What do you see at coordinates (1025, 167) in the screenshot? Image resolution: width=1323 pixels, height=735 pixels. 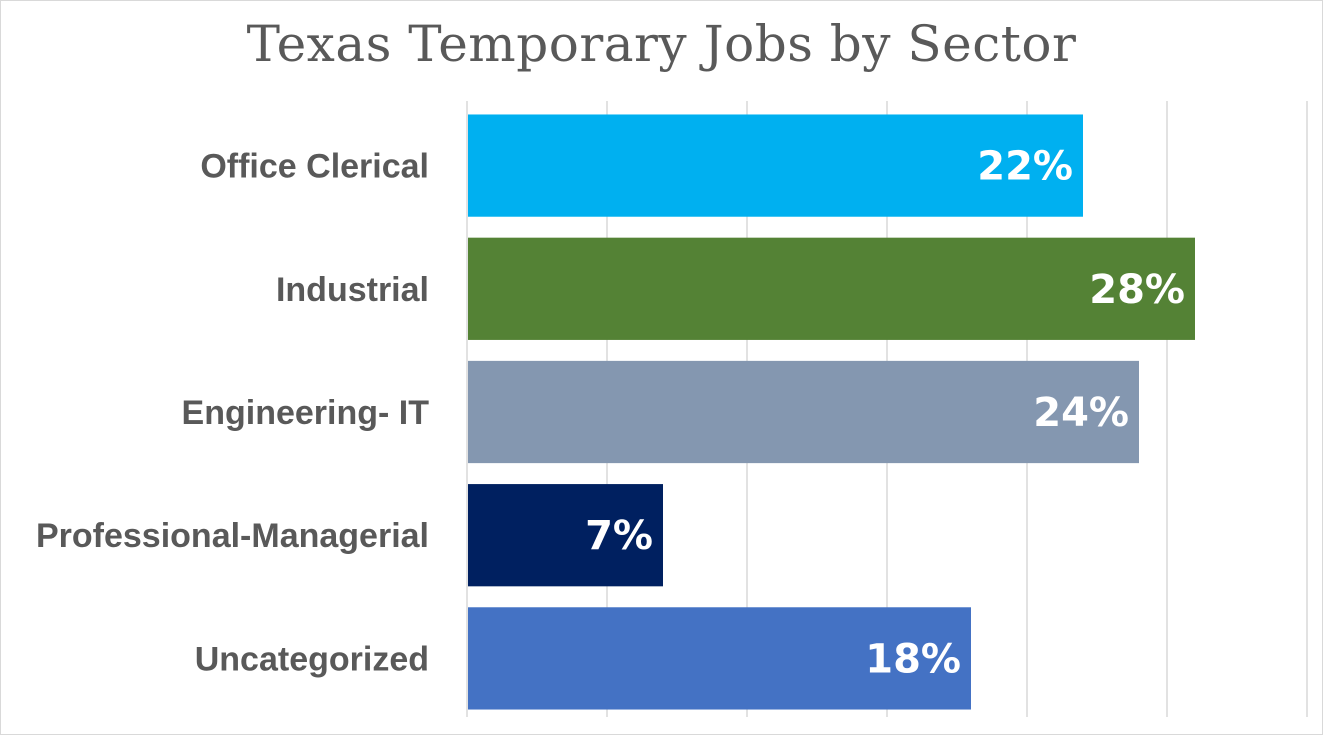 I see `data-label: 22%` at bounding box center [1025, 167].